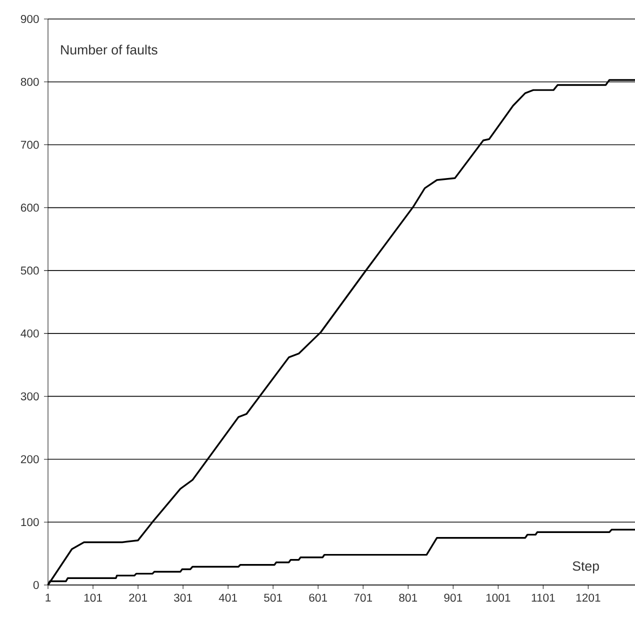 The width and height of the screenshot is (635, 622). What do you see at coordinates (138, 598) in the screenshot?
I see `x-tick-label: 201` at bounding box center [138, 598].